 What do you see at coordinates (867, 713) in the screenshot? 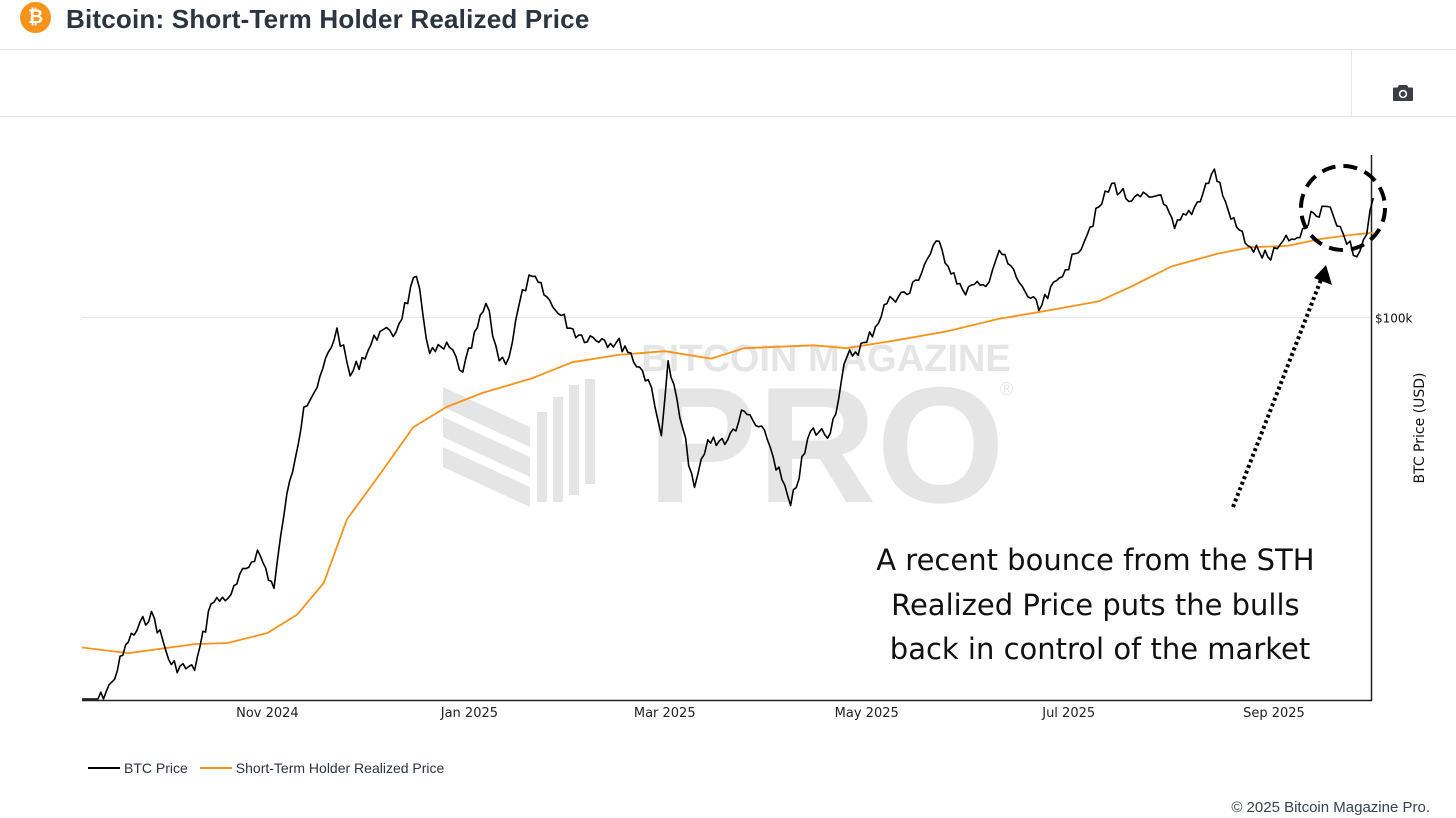
I see `x-tick-label-3: May 2025` at bounding box center [867, 713].